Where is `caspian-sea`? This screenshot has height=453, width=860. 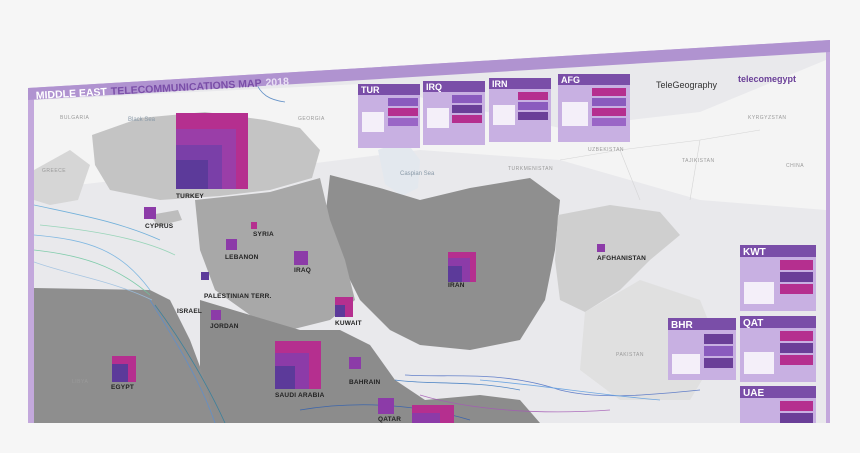 caspian-sea is located at coordinates (399, 168).